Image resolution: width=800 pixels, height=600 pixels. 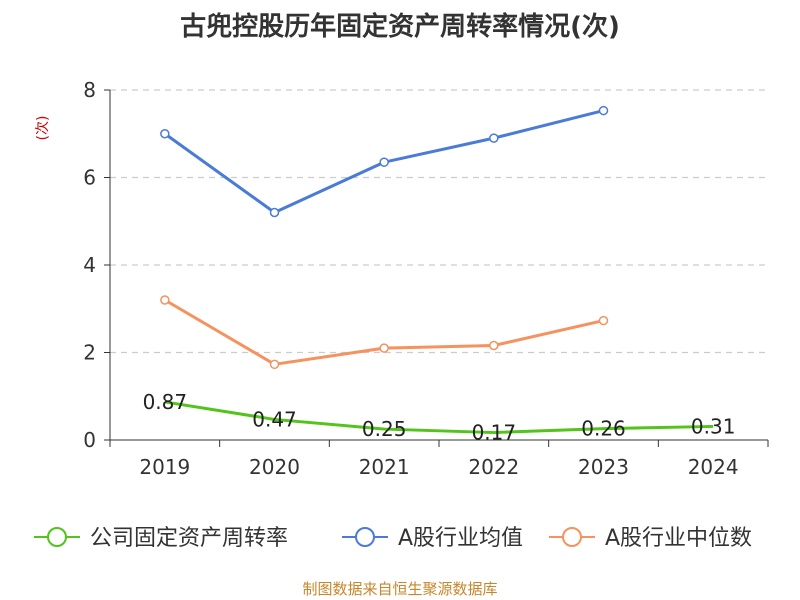 I want to click on legend: 公司固定资产周转率 A股行业均值 A股行业中位数, so click(x=393, y=538).